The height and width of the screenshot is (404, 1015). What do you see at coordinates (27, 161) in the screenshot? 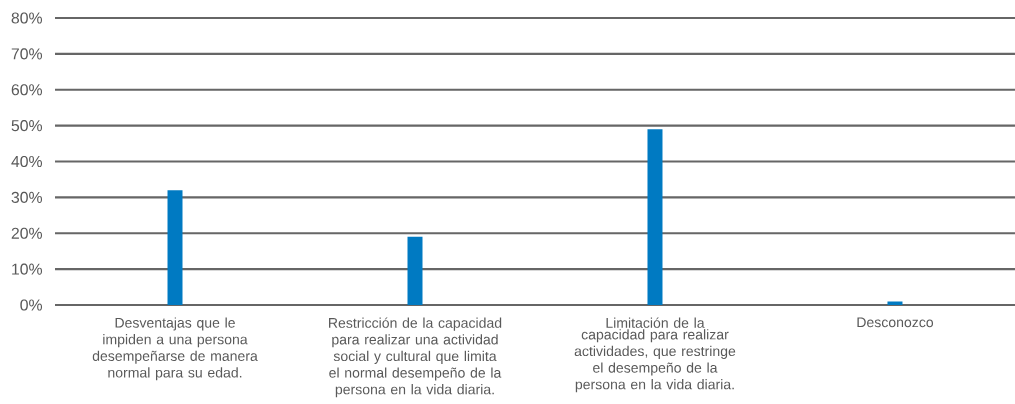
I see `y-tick-label: 40%` at bounding box center [27, 161].